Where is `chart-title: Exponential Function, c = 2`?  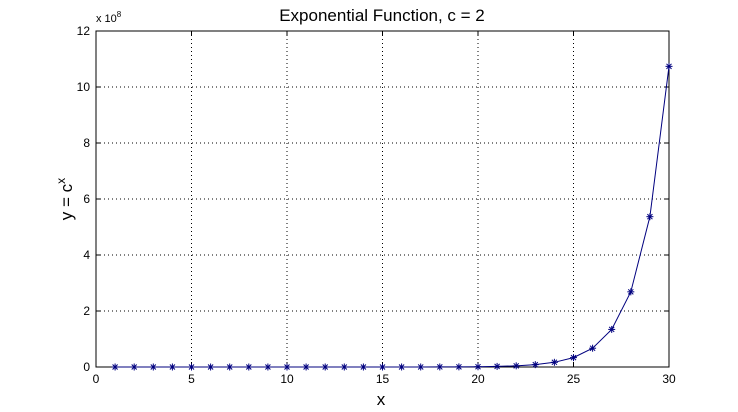 chart-title: Exponential Function, c = 2 is located at coordinates (382, 15).